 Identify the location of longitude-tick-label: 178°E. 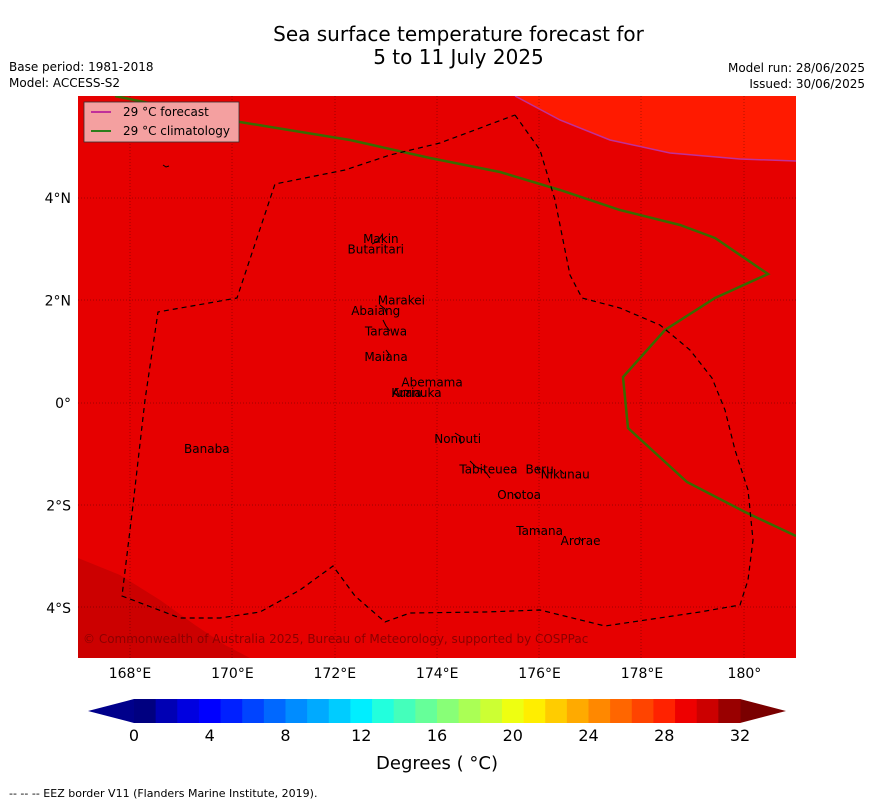
(642, 674).